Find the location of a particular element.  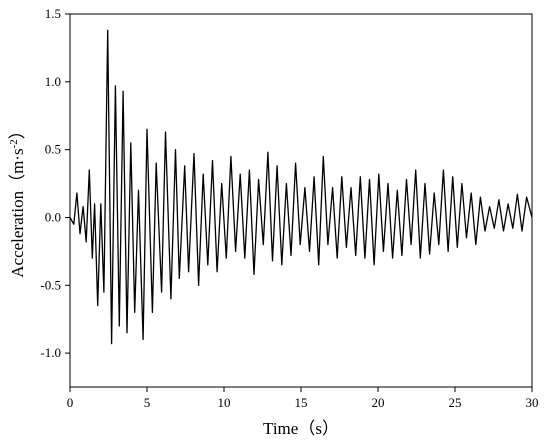

y-ticks is located at coordinates (67, 183).